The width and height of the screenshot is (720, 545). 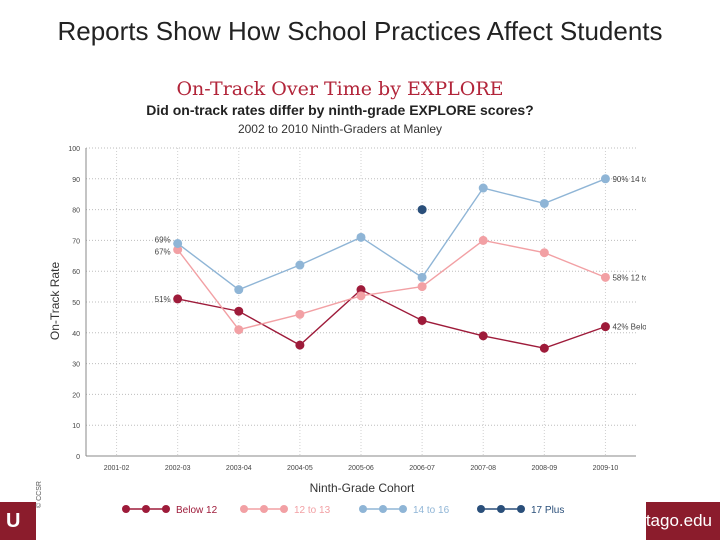 What do you see at coordinates (362, 488) in the screenshot?
I see `x-axis-label: Ninth-Grade Cohort` at bounding box center [362, 488].